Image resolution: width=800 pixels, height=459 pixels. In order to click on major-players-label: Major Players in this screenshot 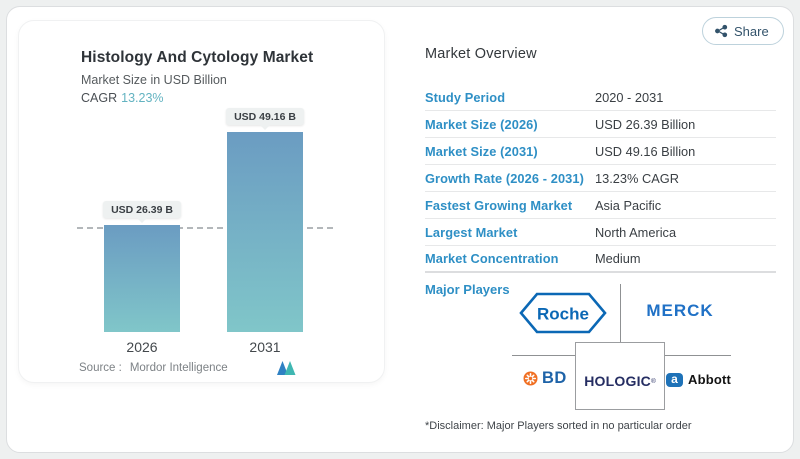, I will do `click(467, 289)`.